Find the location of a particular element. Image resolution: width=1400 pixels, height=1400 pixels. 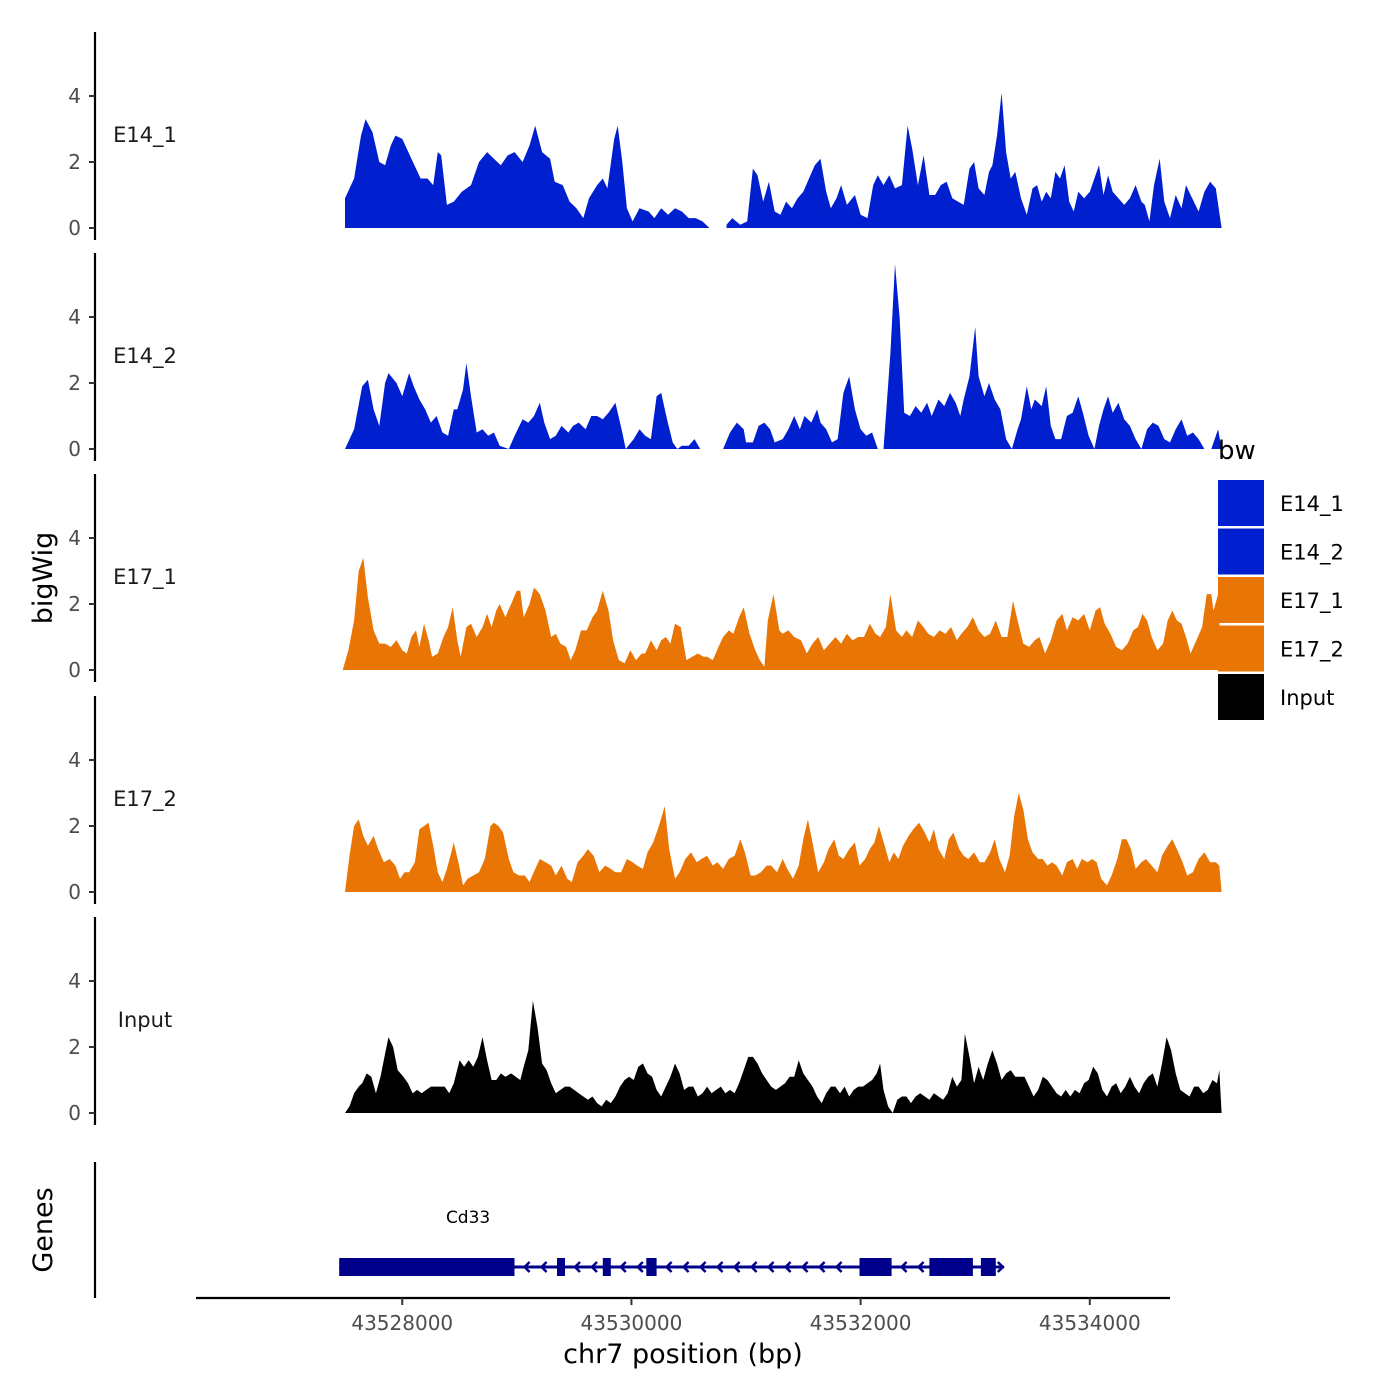

track-label: E14_2 is located at coordinates (145, 356).